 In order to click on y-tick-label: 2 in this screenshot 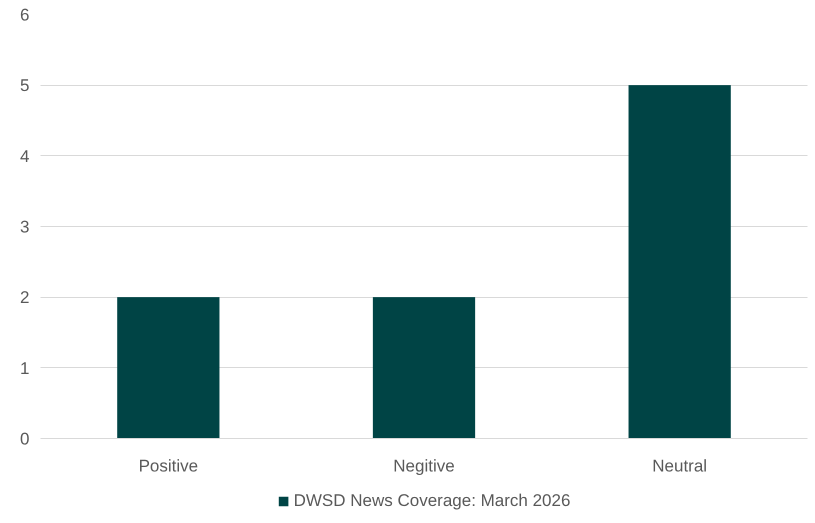, I will do `click(25, 298)`.